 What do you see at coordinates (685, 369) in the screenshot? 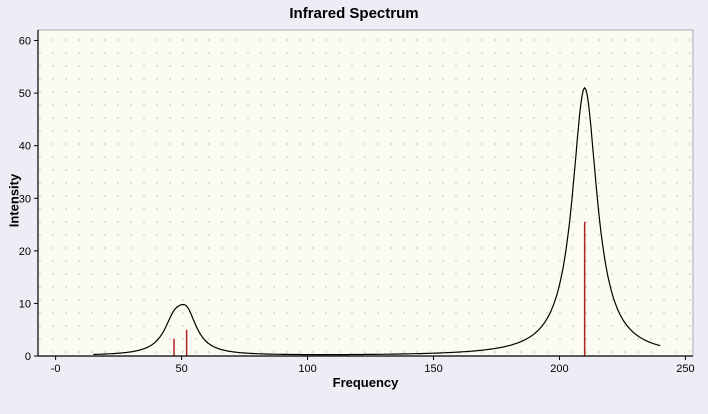
I see `x-tick-label: 250` at bounding box center [685, 369].